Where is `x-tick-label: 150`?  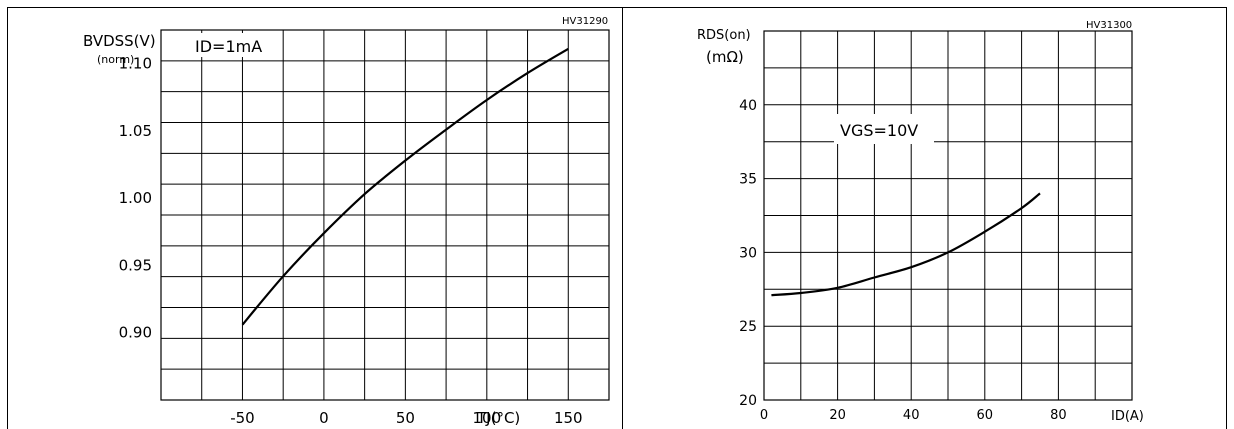
x-tick-label: 150 is located at coordinates (568, 418).